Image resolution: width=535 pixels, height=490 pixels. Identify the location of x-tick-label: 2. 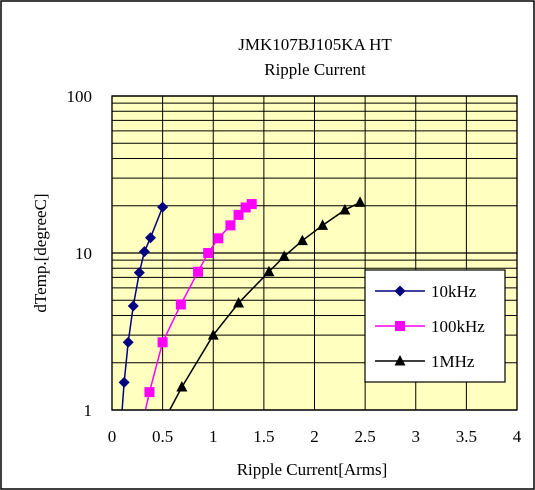
(314, 436).